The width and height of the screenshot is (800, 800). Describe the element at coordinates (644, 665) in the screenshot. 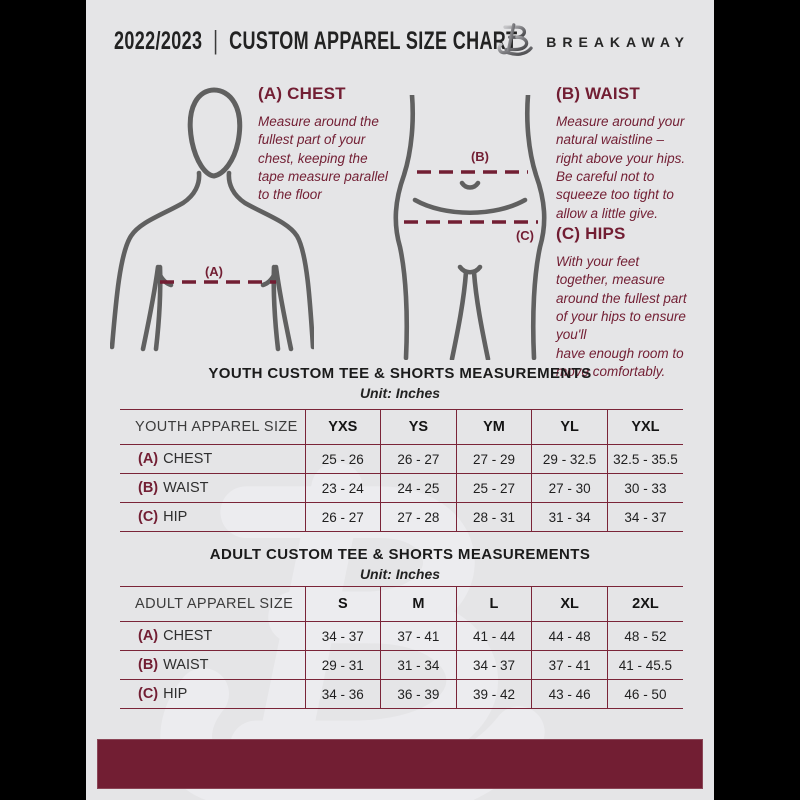

I see `measurement-value-cell: 41 - 45.5` at that location.